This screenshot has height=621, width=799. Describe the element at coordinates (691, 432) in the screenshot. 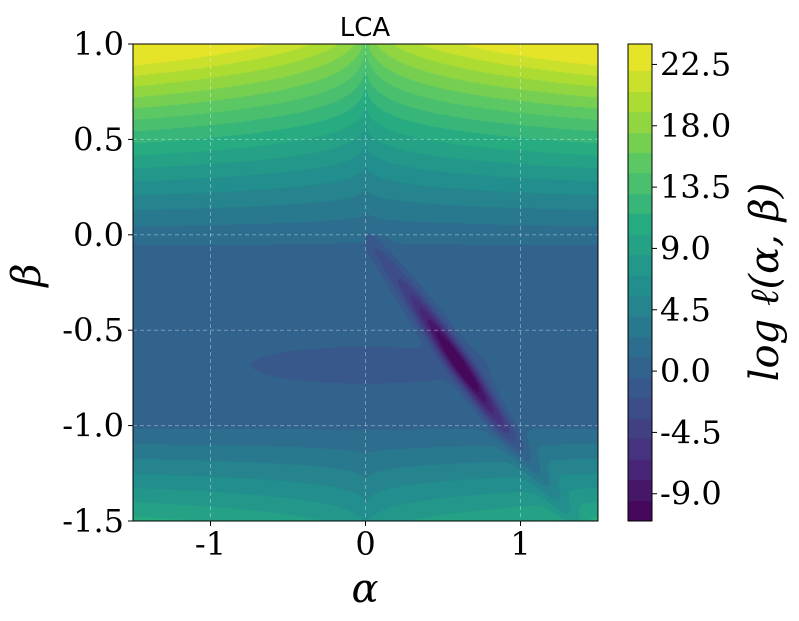

I see `colorbar-tick-label: -4.5` at that location.